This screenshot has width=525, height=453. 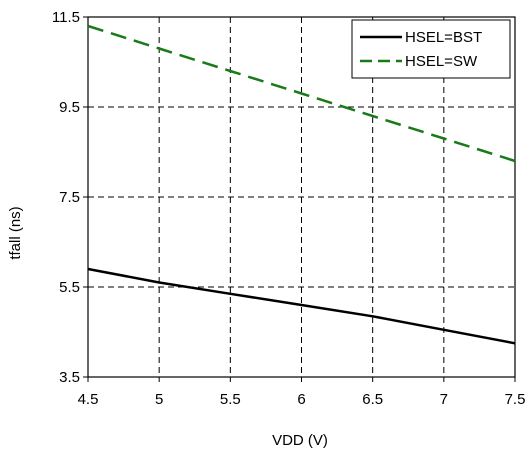 What do you see at coordinates (441, 61) in the screenshot?
I see `legend-label-2: HSEL=SW` at bounding box center [441, 61].